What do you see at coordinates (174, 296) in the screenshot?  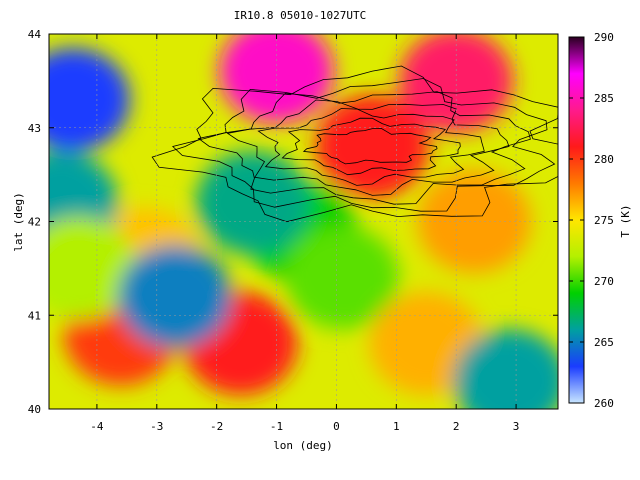 I see `field-region-iberian-cold-spot` at bounding box center [174, 296].